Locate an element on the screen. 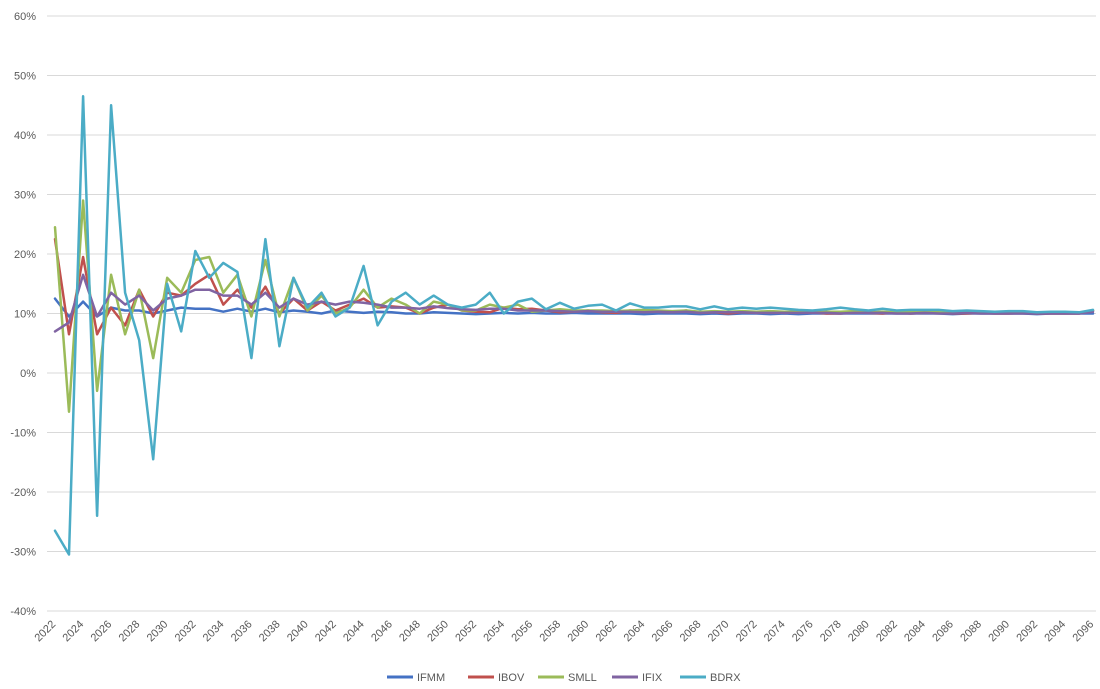 This screenshot has height=689, width=1100. y-tick-label: -40% is located at coordinates (23, 612).